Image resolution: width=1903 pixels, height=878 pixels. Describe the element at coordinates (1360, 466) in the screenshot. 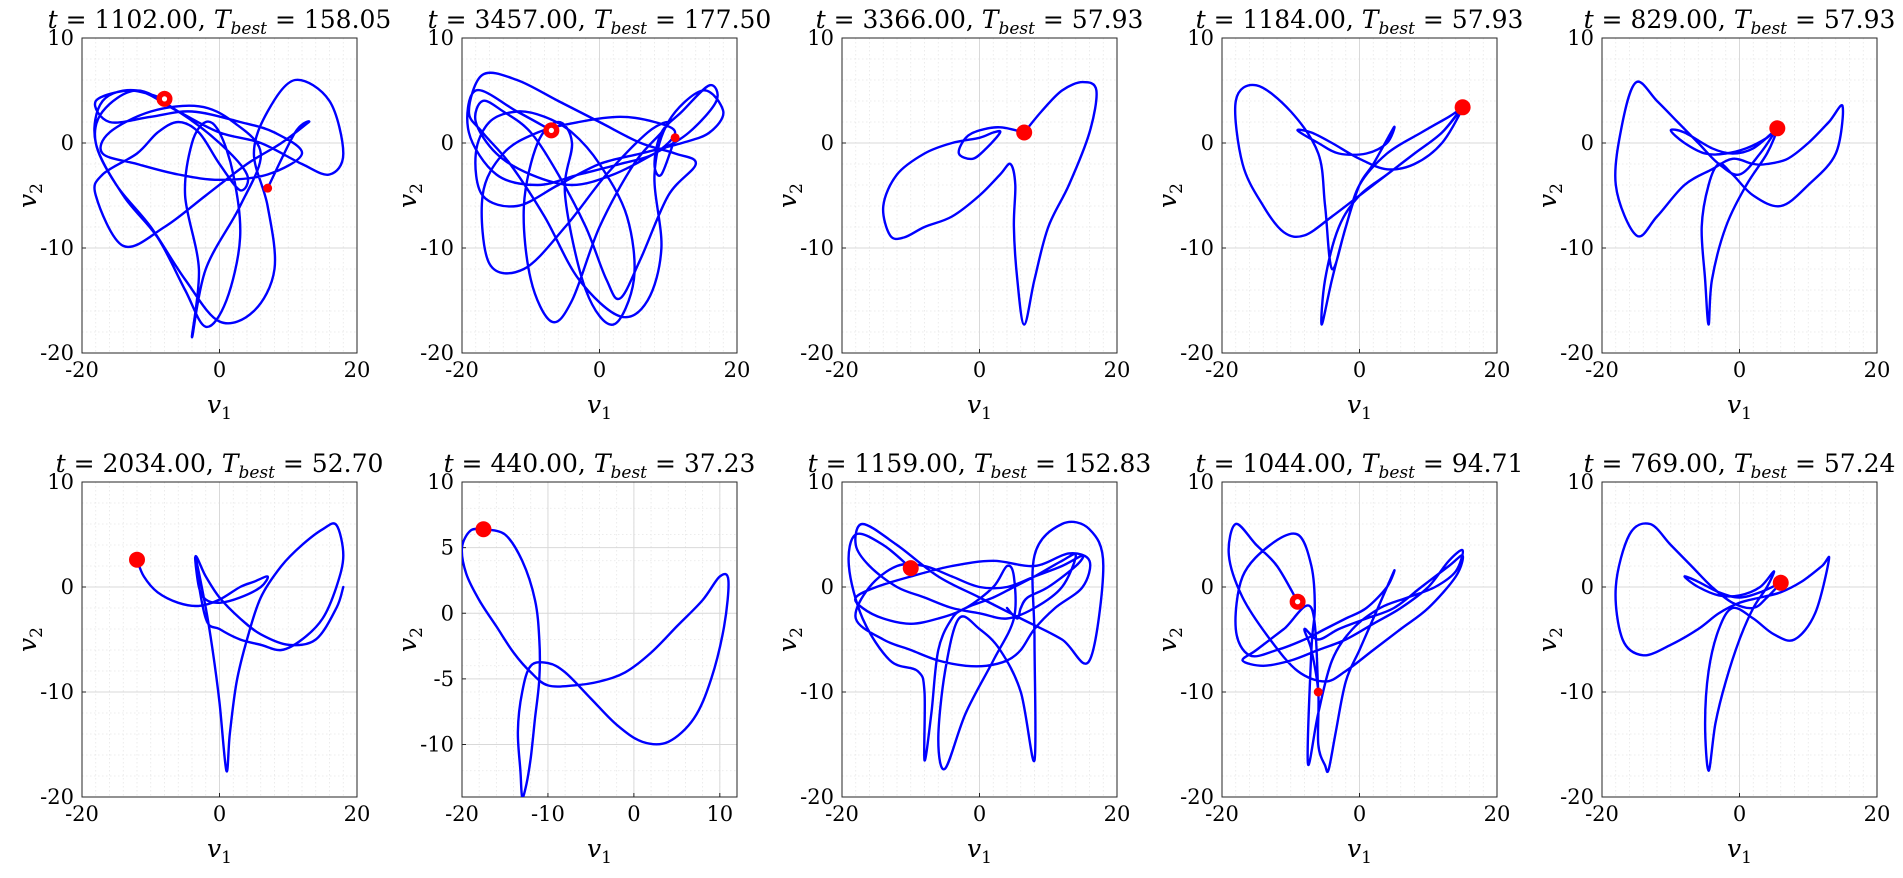

I see `subplot-title: t = 1044.00, Tbest = 94.71` at that location.